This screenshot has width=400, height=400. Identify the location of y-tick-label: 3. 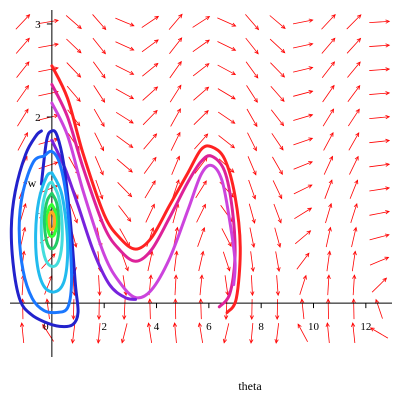
(38, 25).